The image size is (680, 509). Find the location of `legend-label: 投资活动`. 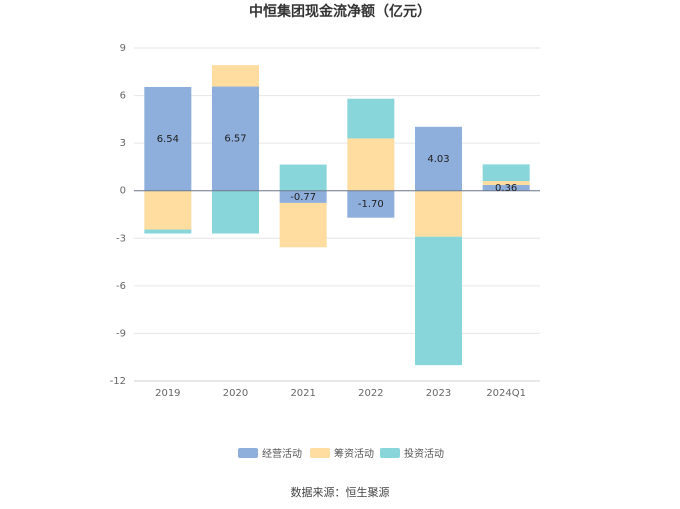

legend-label: 投资活动 is located at coordinates (424, 453).